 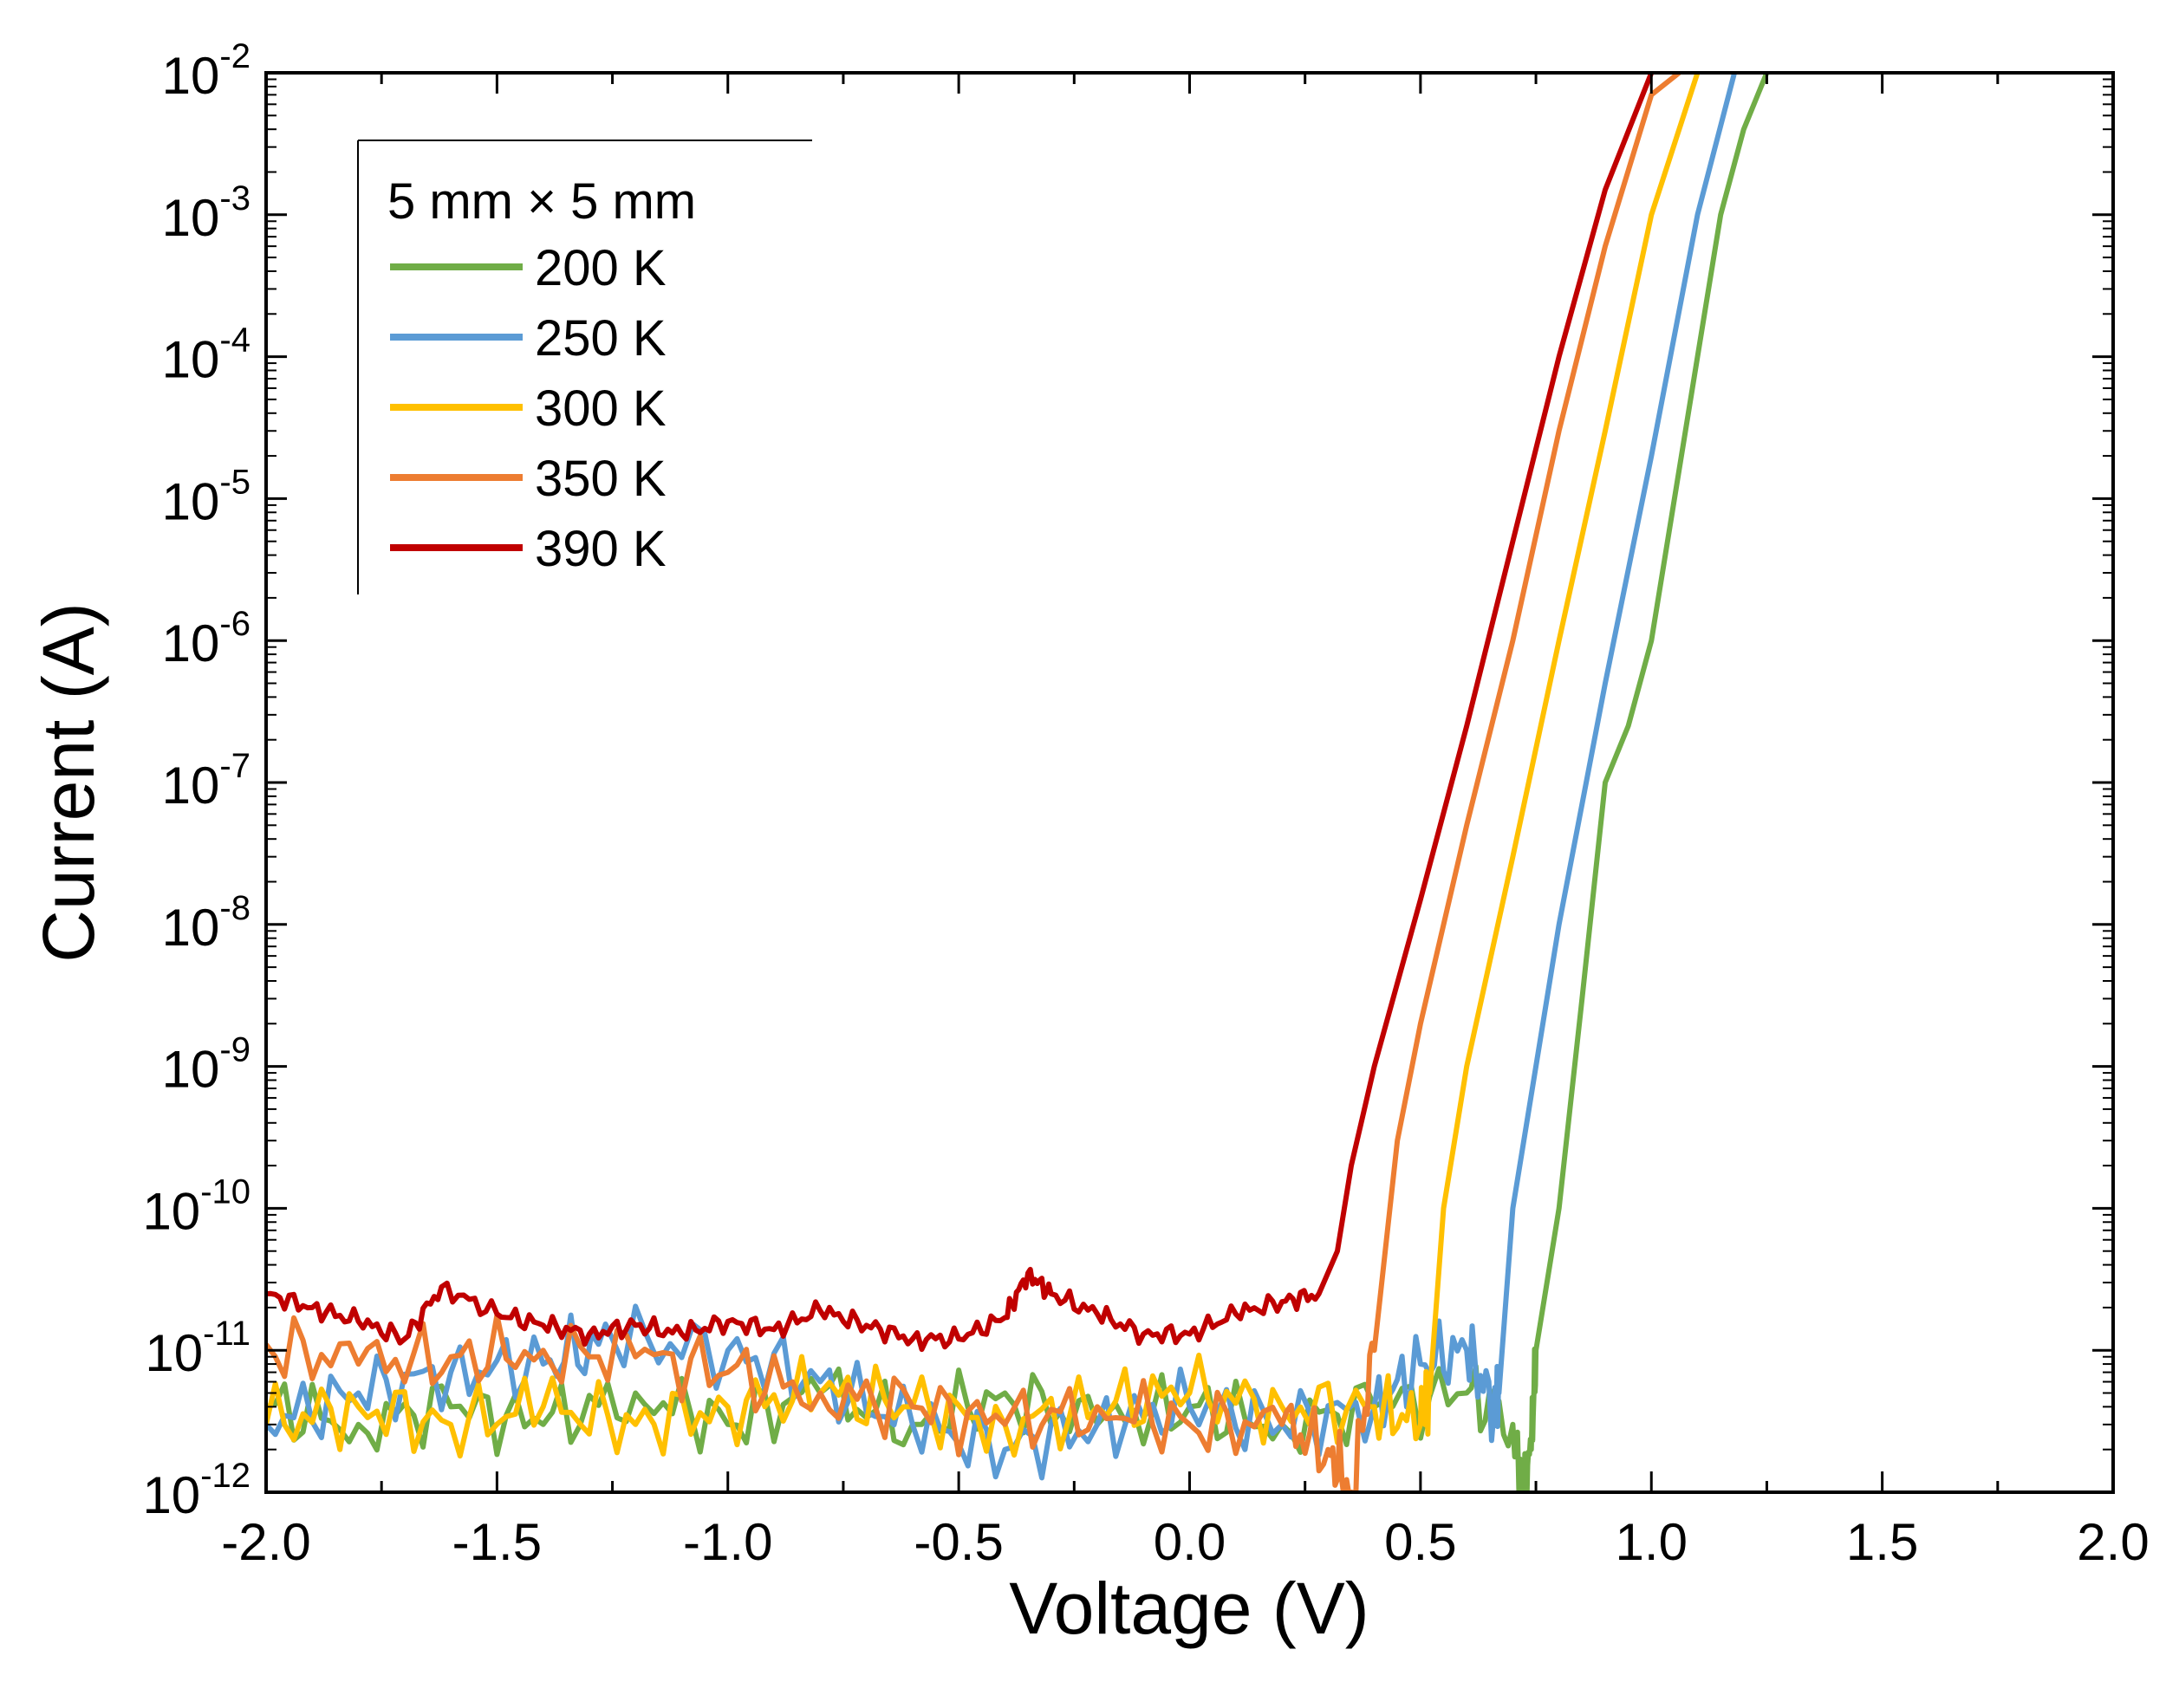 I want to click on legend-label: 390 K, so click(x=601, y=549).